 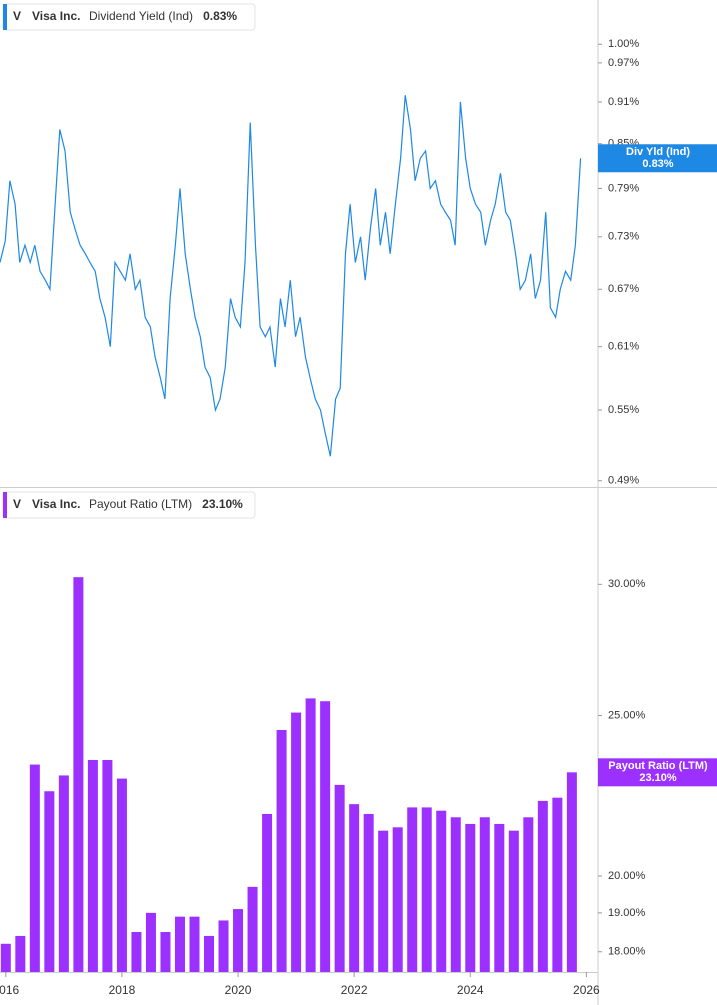 What do you see at coordinates (623, 237) in the screenshot?
I see `y-tick-label: 0.73%` at bounding box center [623, 237].